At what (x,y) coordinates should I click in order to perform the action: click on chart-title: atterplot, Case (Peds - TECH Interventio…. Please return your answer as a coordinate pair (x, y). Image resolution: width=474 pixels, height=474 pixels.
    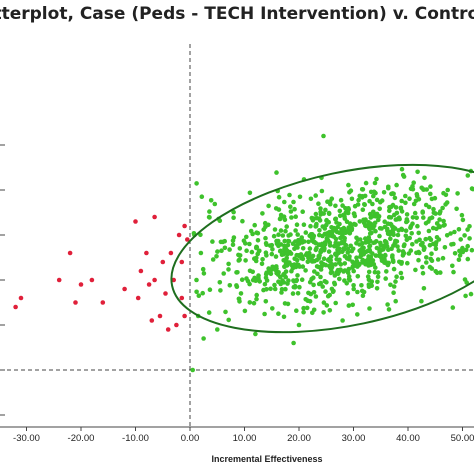
    Looking at the image, I should click on (237, 14).